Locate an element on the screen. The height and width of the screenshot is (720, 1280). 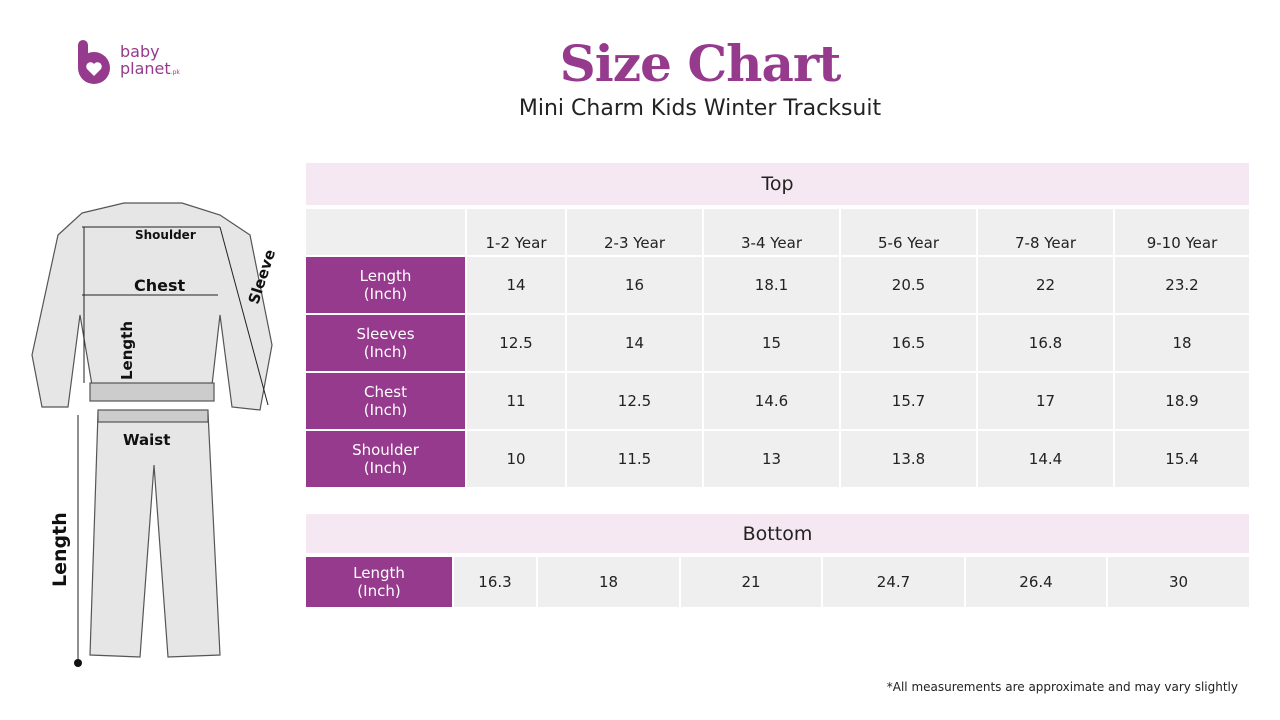
table-cell: 30 is located at coordinates (1178, 582).